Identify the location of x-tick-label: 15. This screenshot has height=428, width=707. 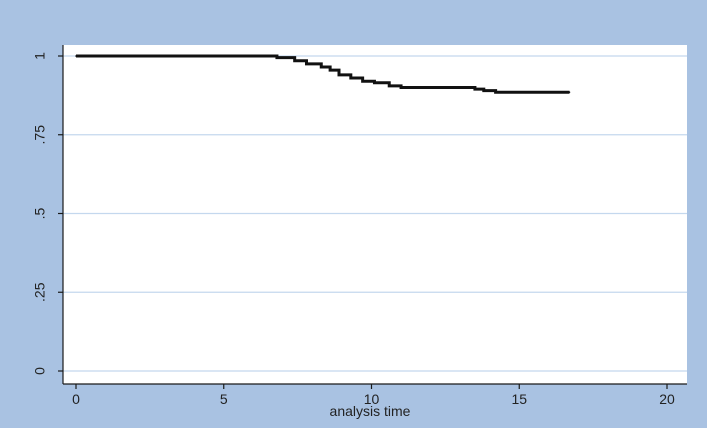
(519, 399).